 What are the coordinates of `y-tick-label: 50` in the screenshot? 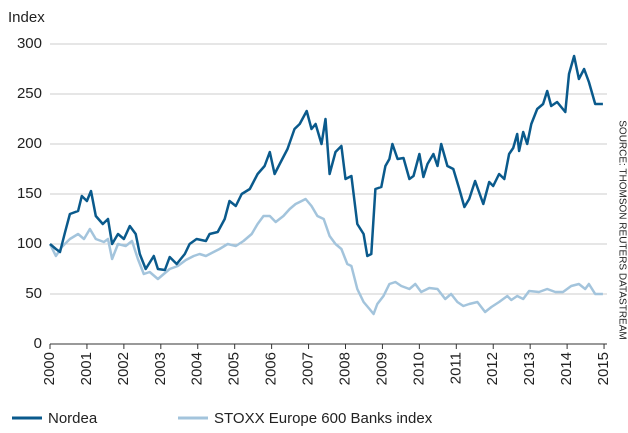 It's located at (33, 293).